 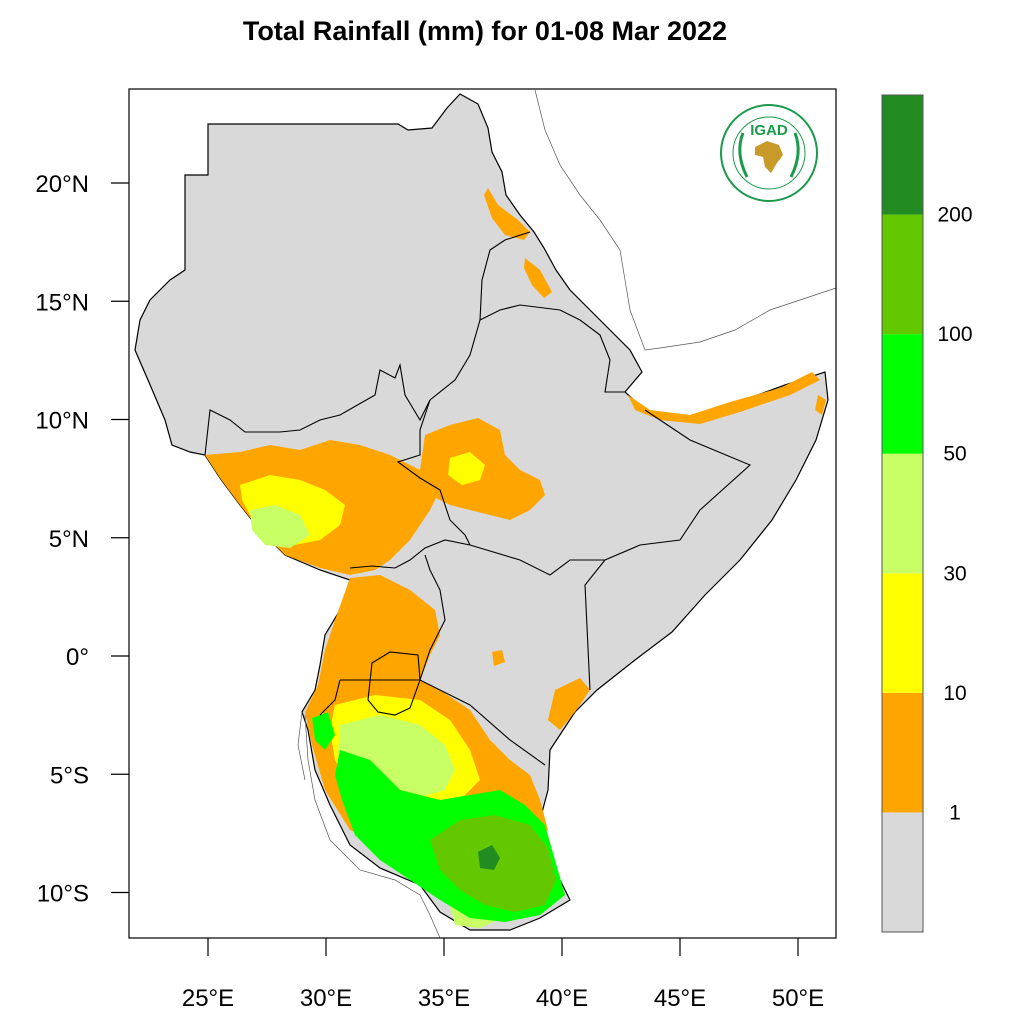 I want to click on lon-tick-label: 40°E, so click(x=562, y=998).